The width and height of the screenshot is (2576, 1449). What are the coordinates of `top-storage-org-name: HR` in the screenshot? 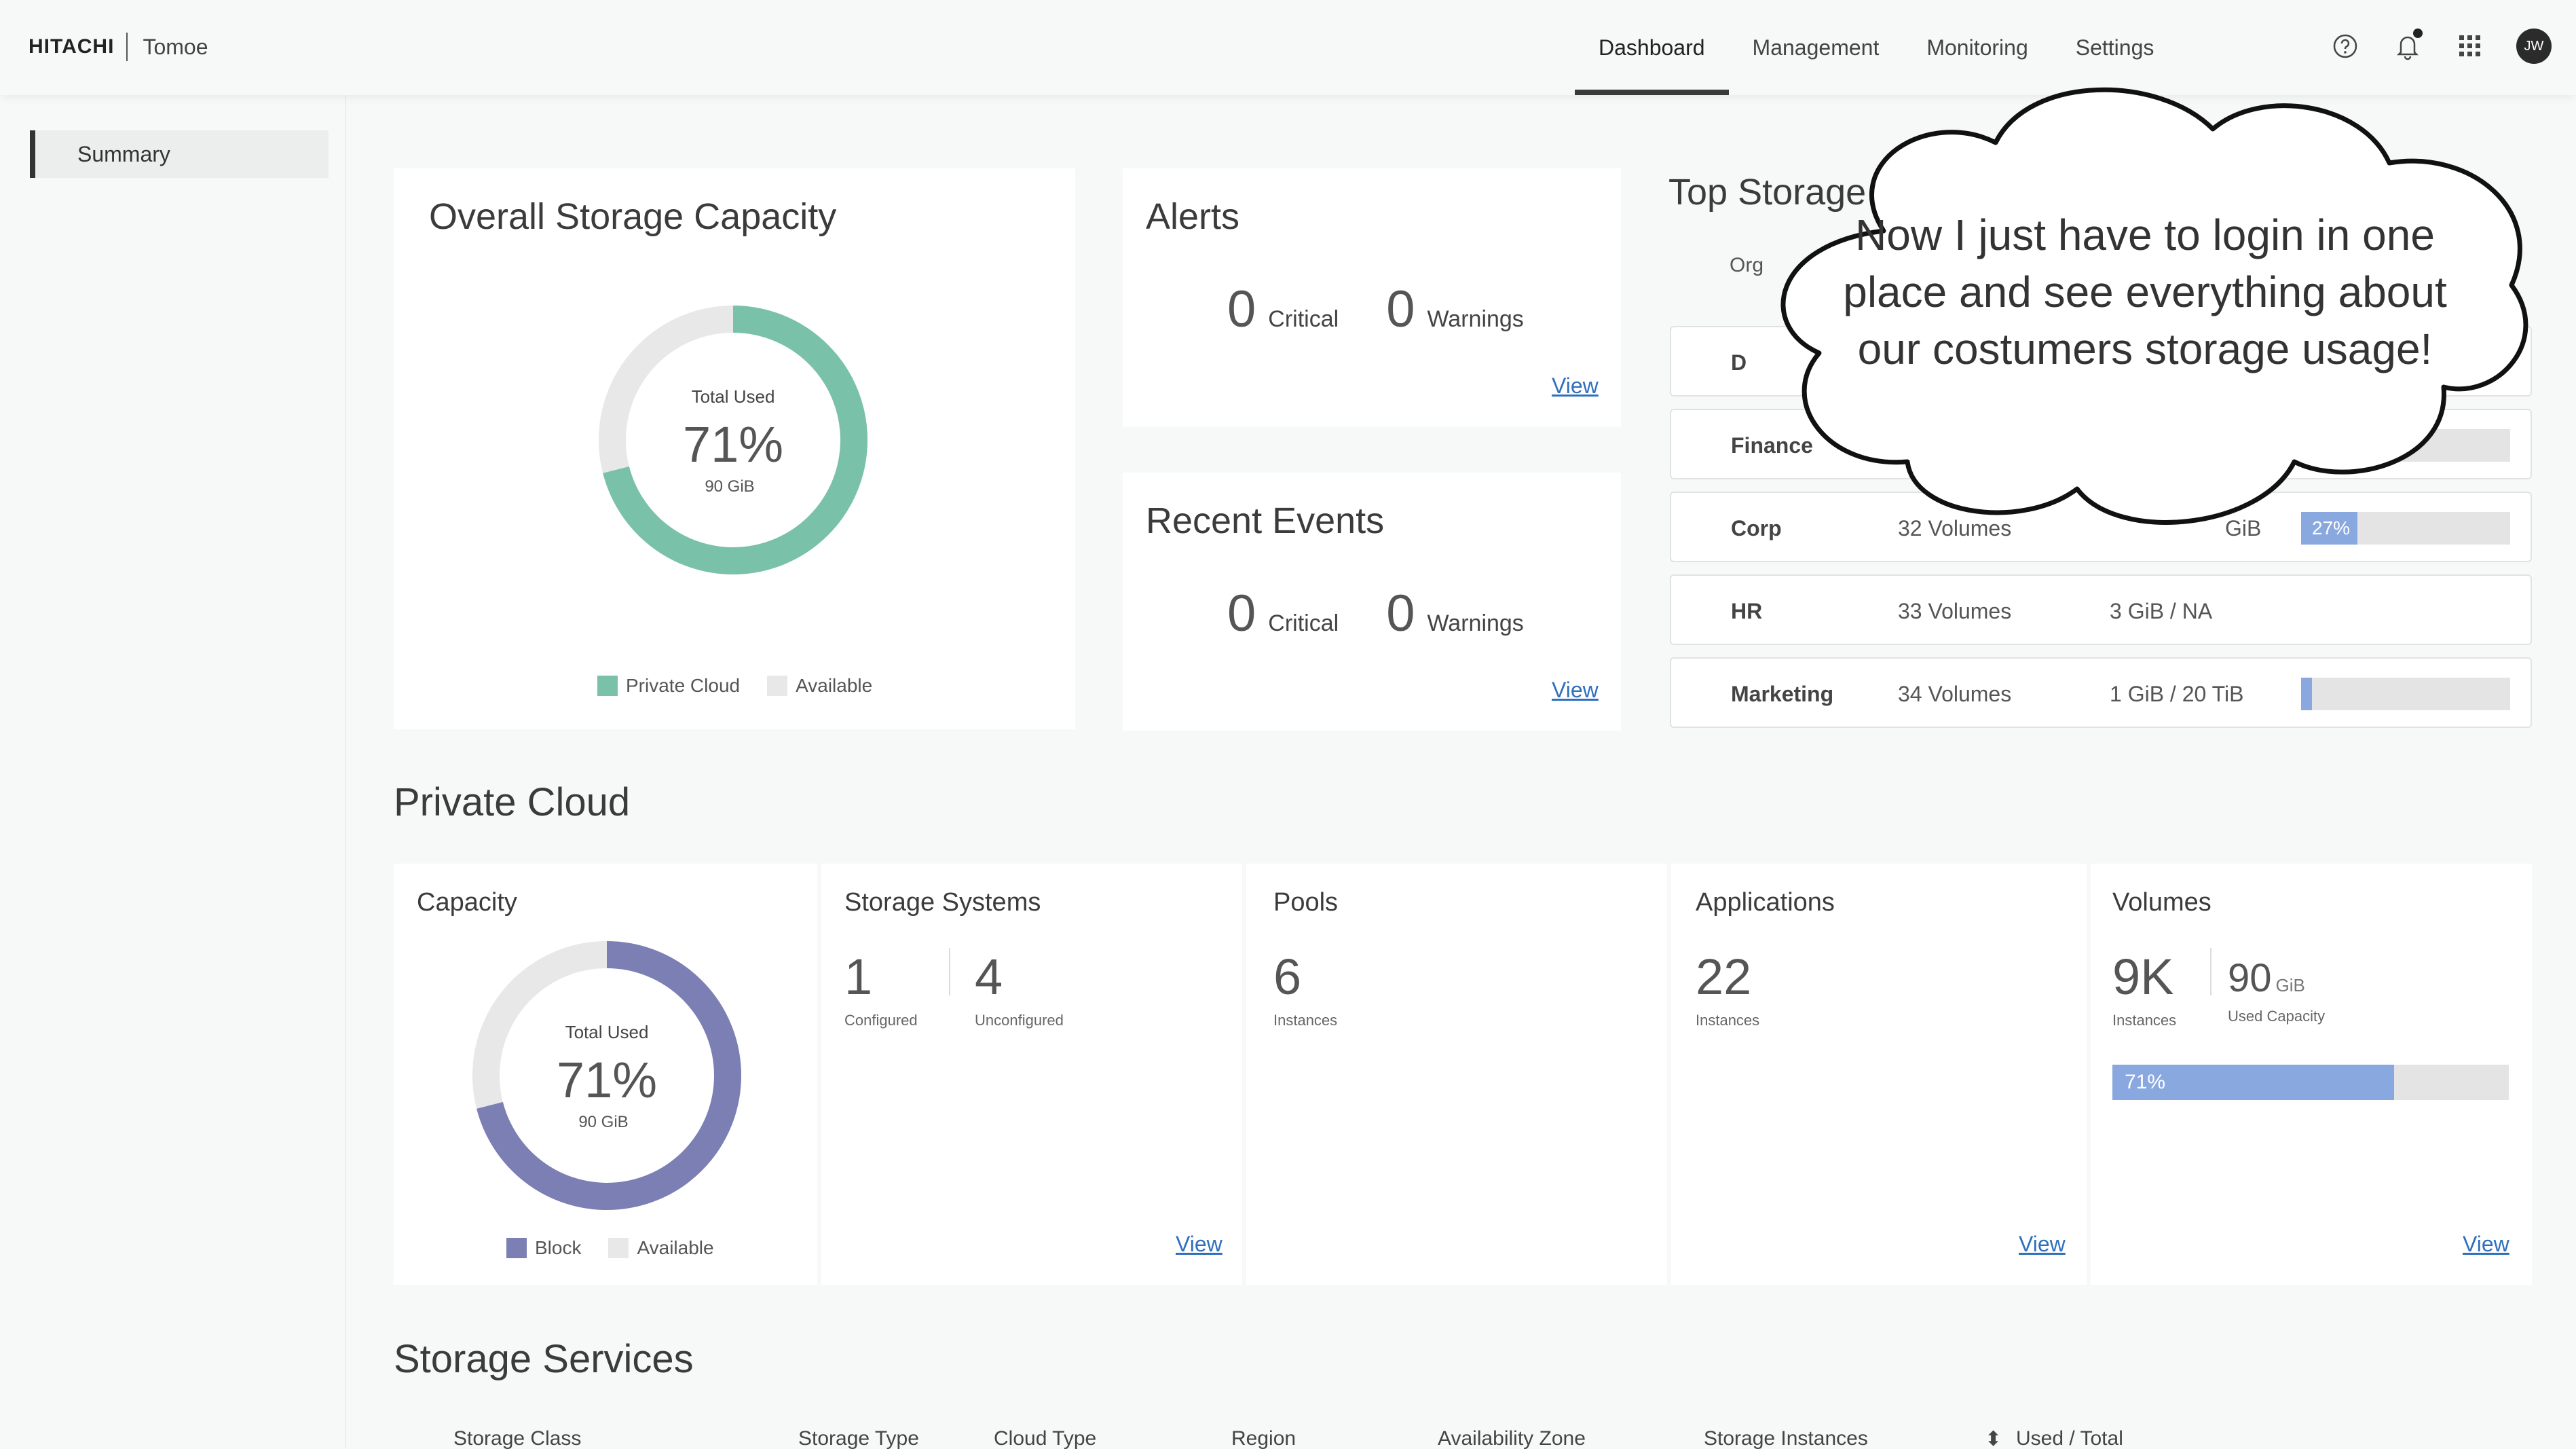 It's located at (1747, 611).